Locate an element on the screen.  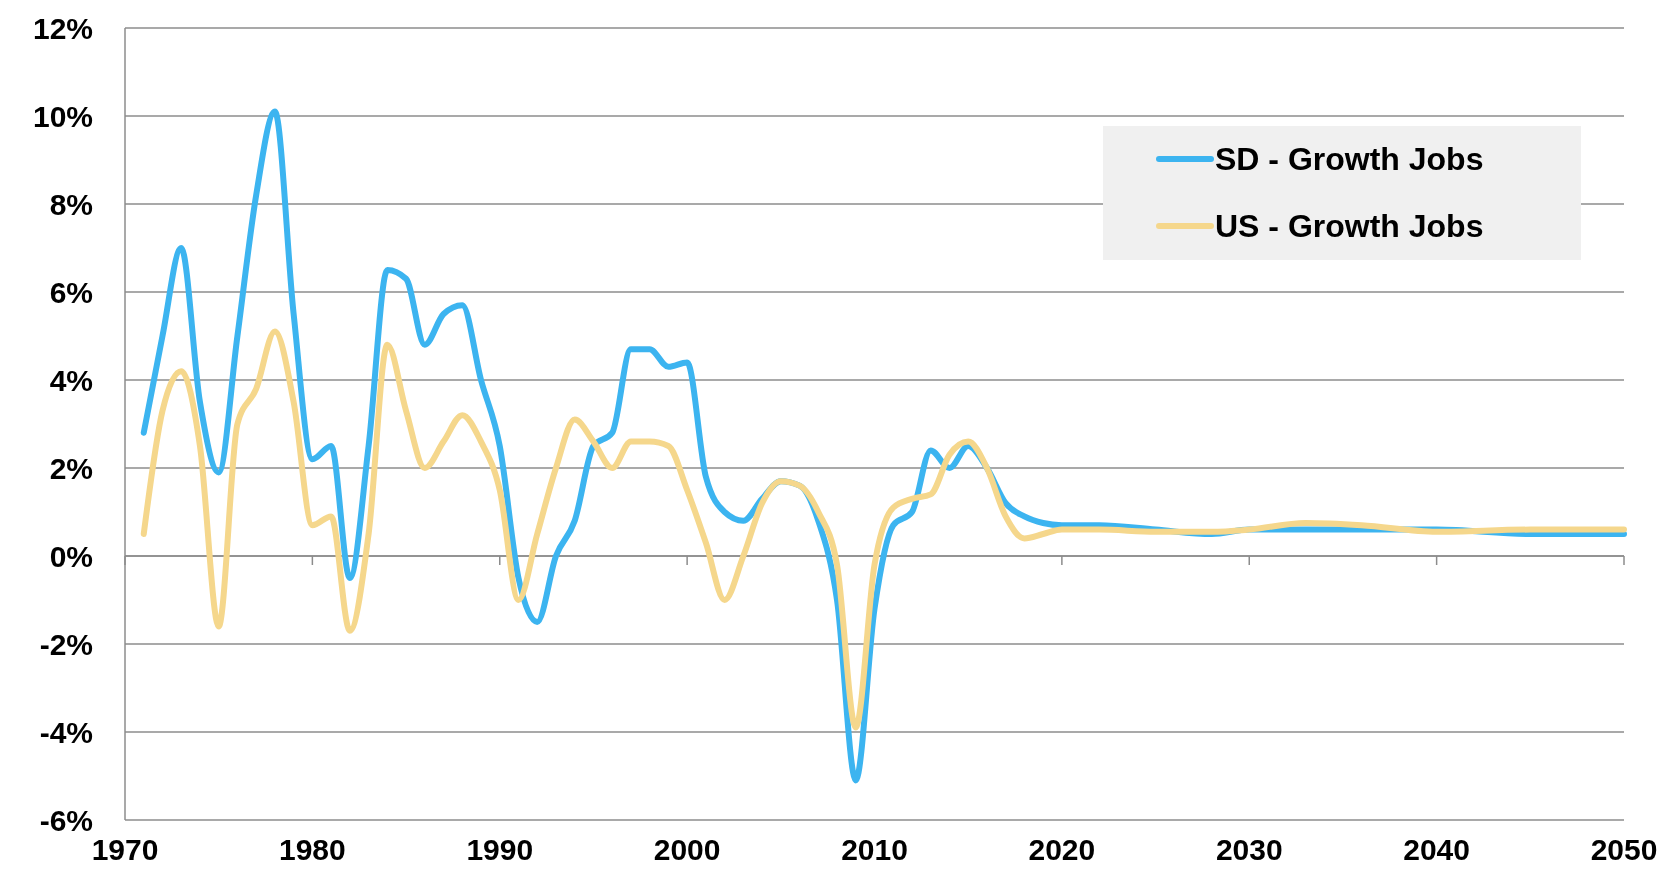
y-tick-label: 2% is located at coordinates (71, 468).